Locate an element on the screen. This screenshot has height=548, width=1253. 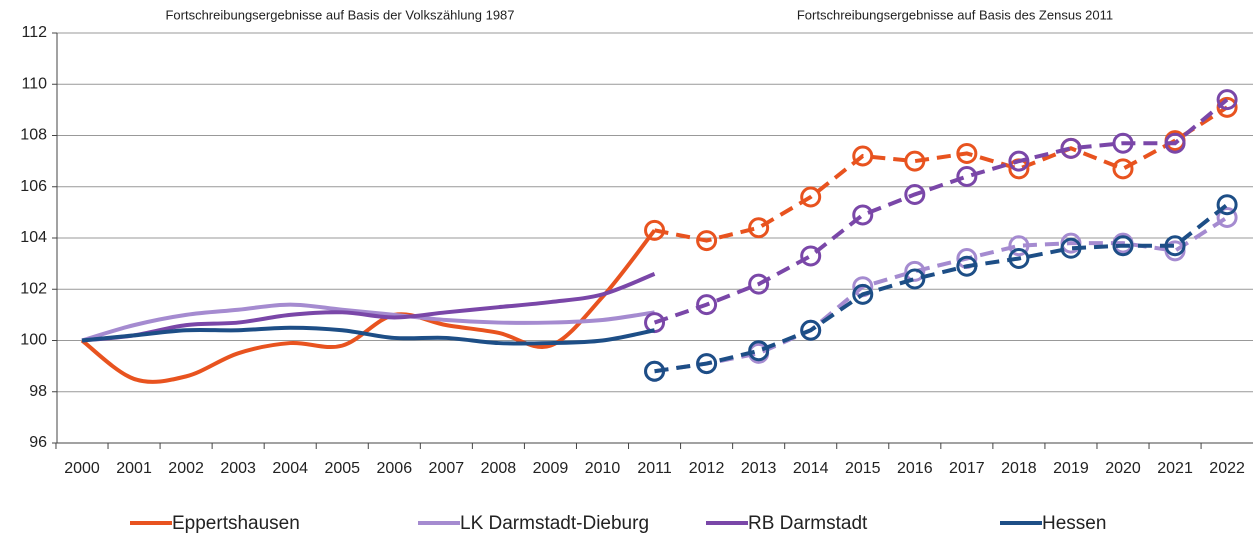
legend-label: LK Darmstadt-Dieburg is located at coordinates (554, 523).